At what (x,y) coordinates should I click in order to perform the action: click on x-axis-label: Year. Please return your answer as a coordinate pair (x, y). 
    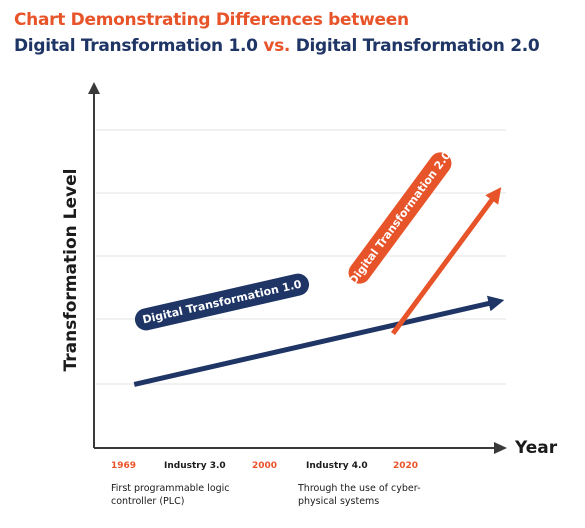
    Looking at the image, I should click on (536, 448).